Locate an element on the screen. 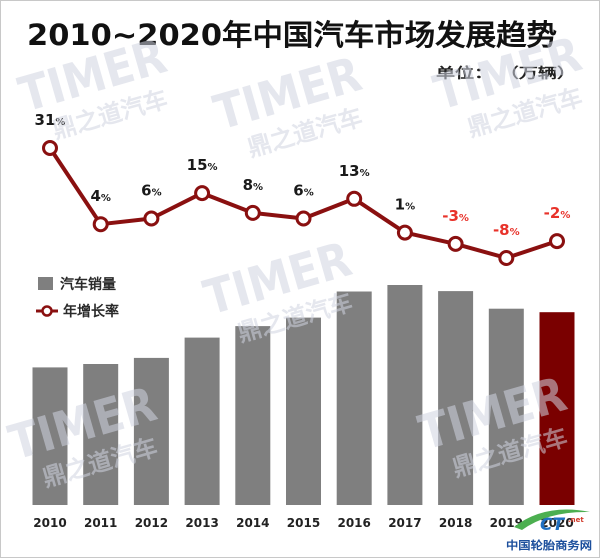 The width and height of the screenshot is (600, 558). growth-label-2018: -3% is located at coordinates (455, 216).